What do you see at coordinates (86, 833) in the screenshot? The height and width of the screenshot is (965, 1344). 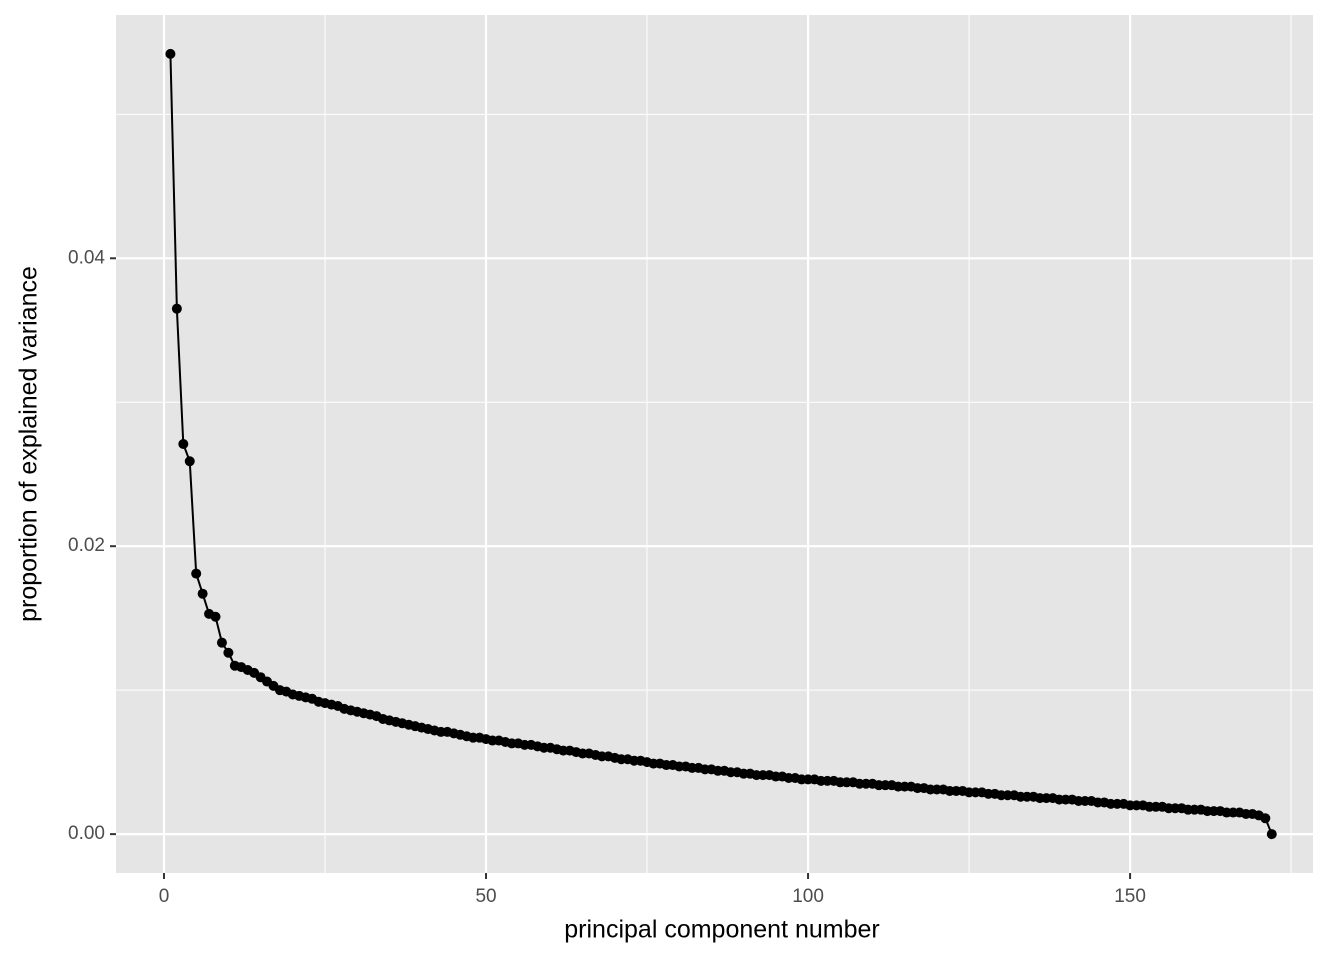 I see `y-tick-label: 0.00` at bounding box center [86, 833].